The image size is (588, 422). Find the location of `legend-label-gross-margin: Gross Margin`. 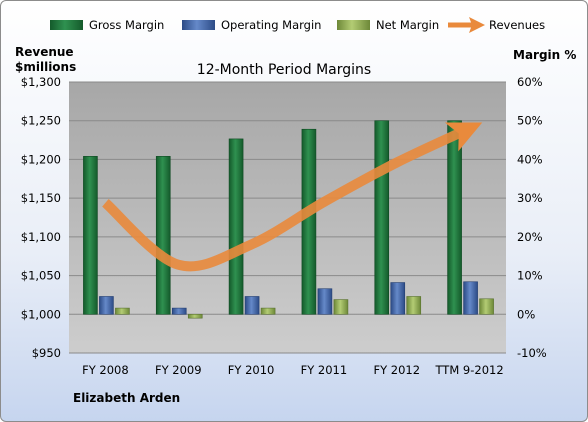

legend-label-gross-margin: Gross Margin is located at coordinates (126, 25).